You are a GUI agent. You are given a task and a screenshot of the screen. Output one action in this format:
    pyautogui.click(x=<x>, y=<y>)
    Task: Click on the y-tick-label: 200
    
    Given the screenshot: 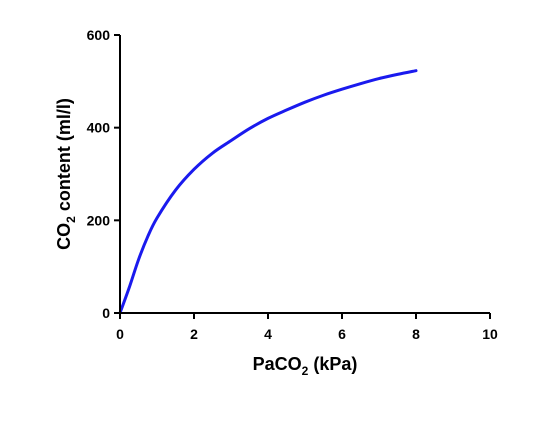 What is the action you would take?
    pyautogui.click(x=99, y=220)
    